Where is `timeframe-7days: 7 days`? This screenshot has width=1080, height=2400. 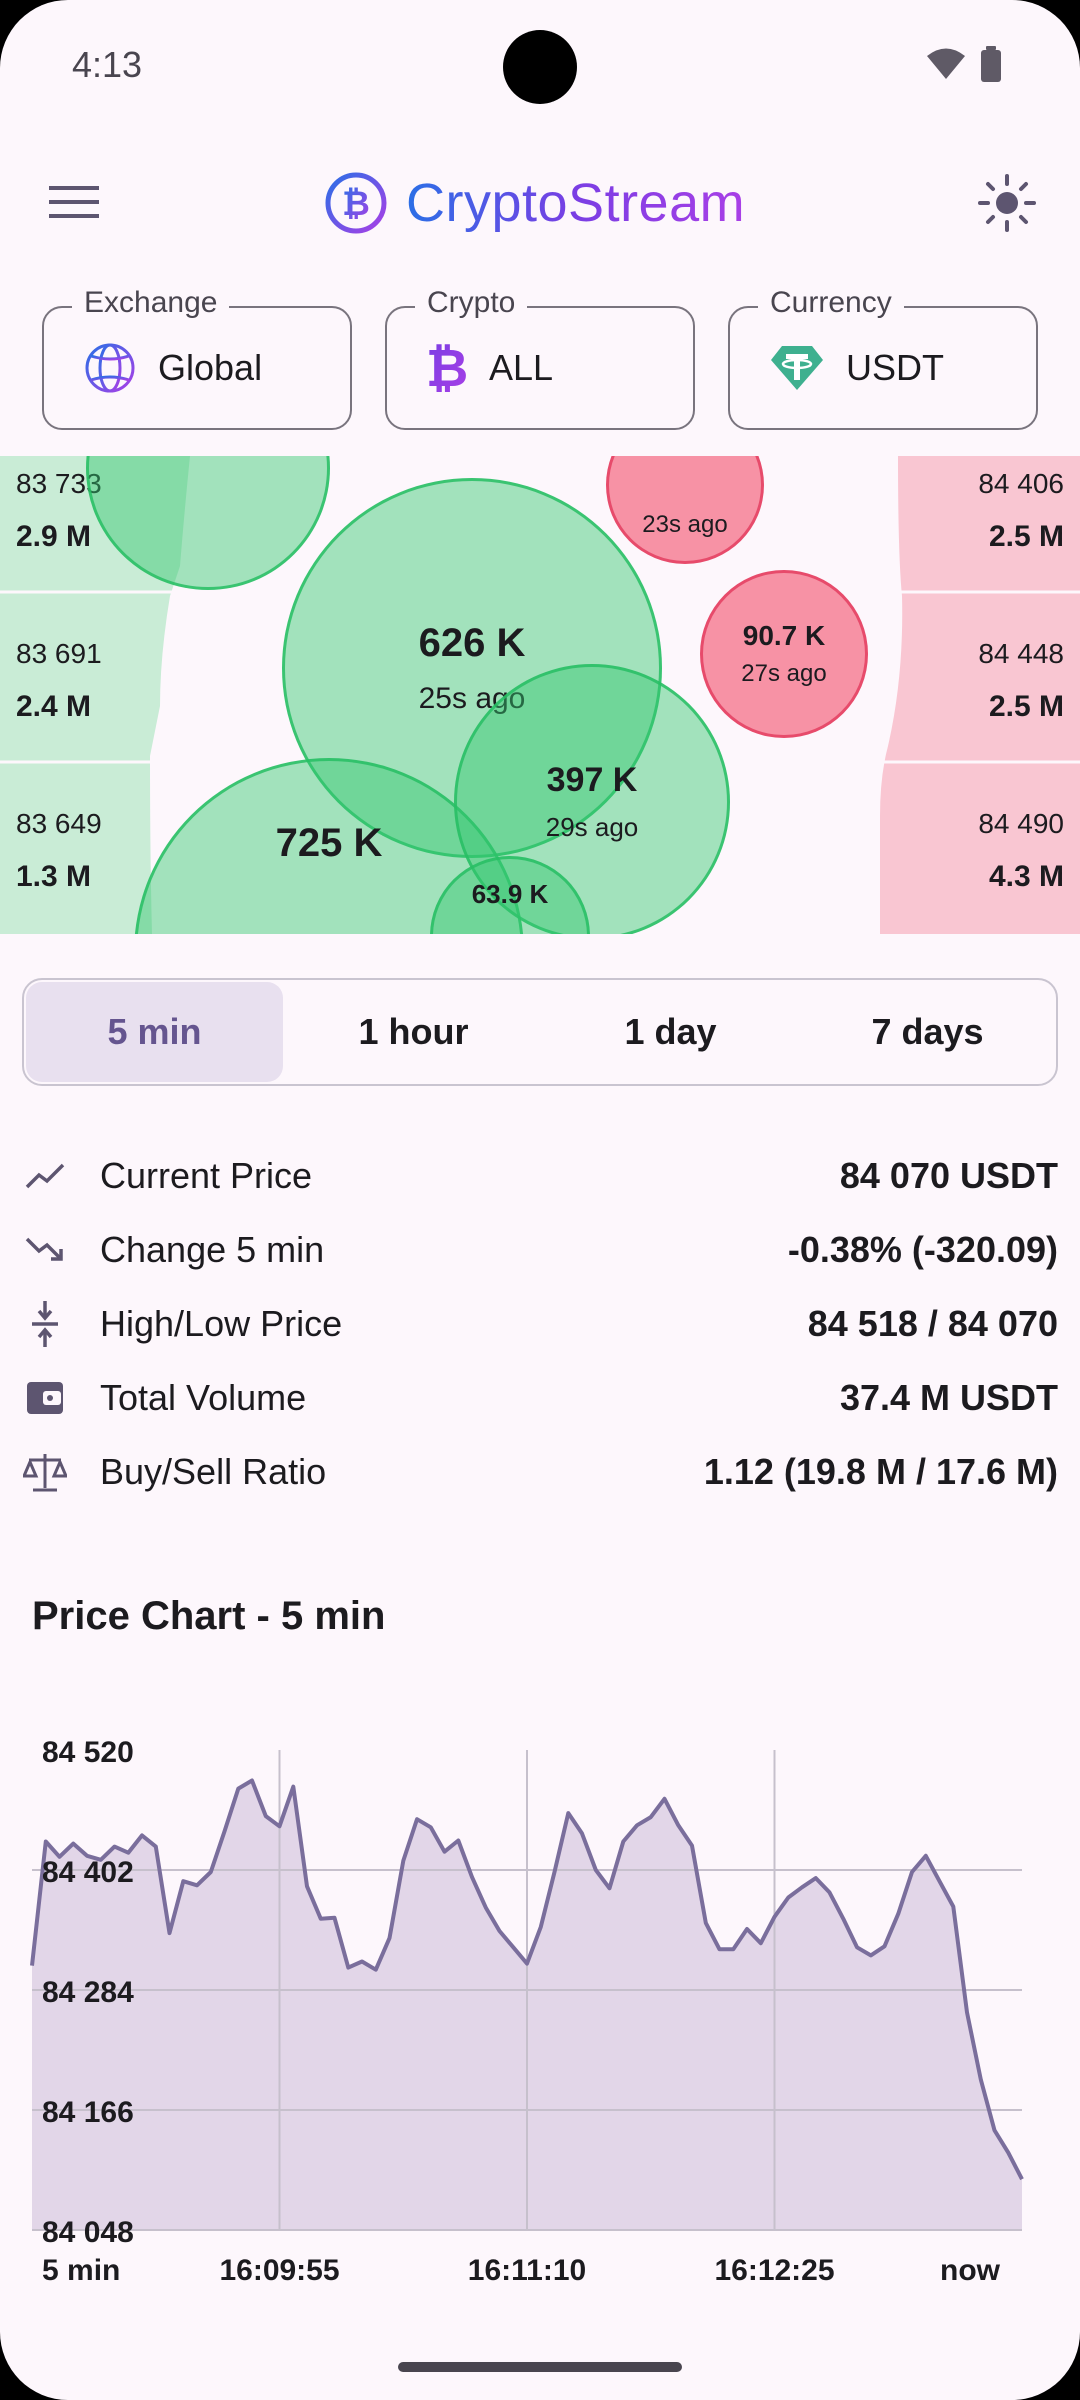
timeframe-7days: 7 days is located at coordinates (927, 1031).